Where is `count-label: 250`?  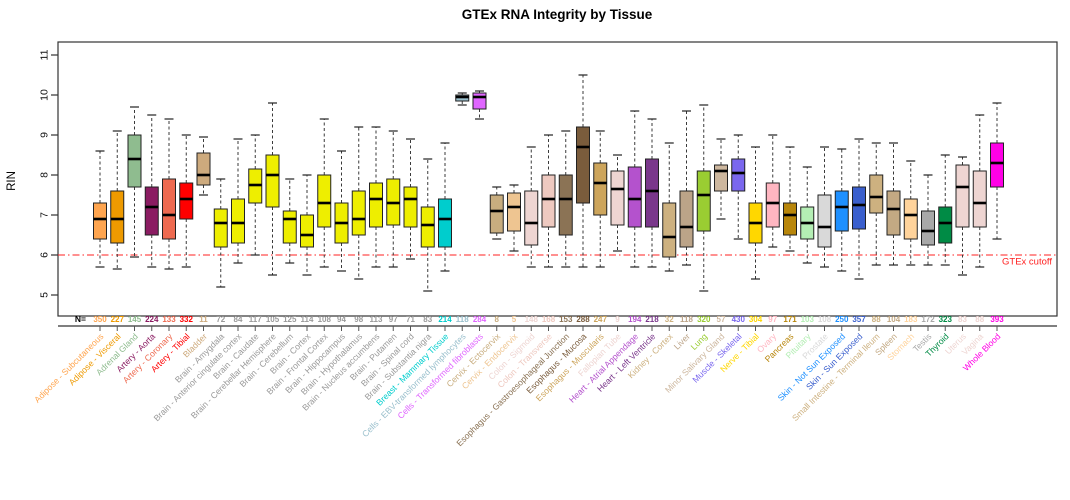 count-label: 250 is located at coordinates (842, 319).